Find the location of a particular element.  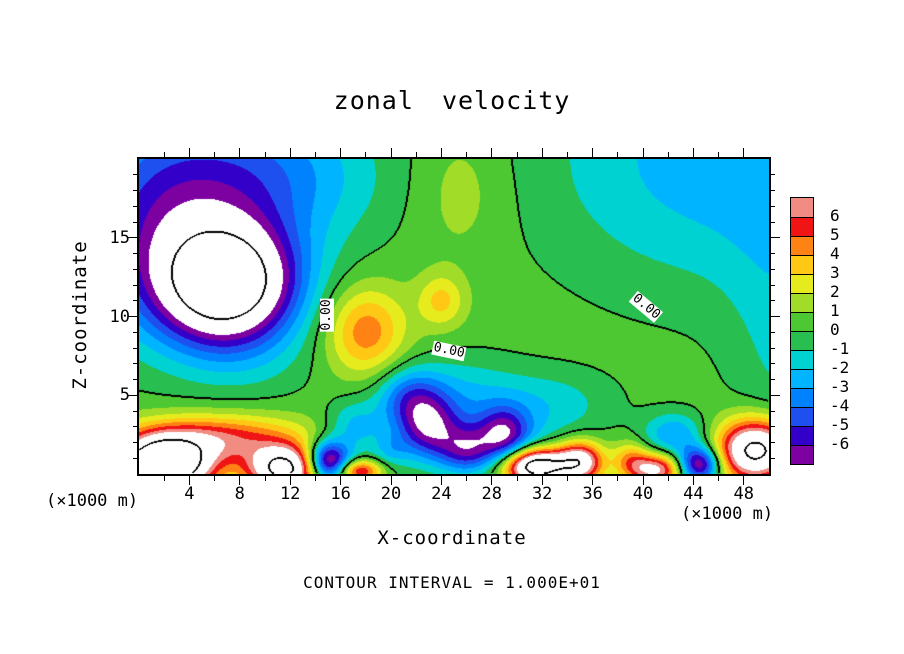

x-axis-units-right: (×1000 m) is located at coordinates (727, 514).